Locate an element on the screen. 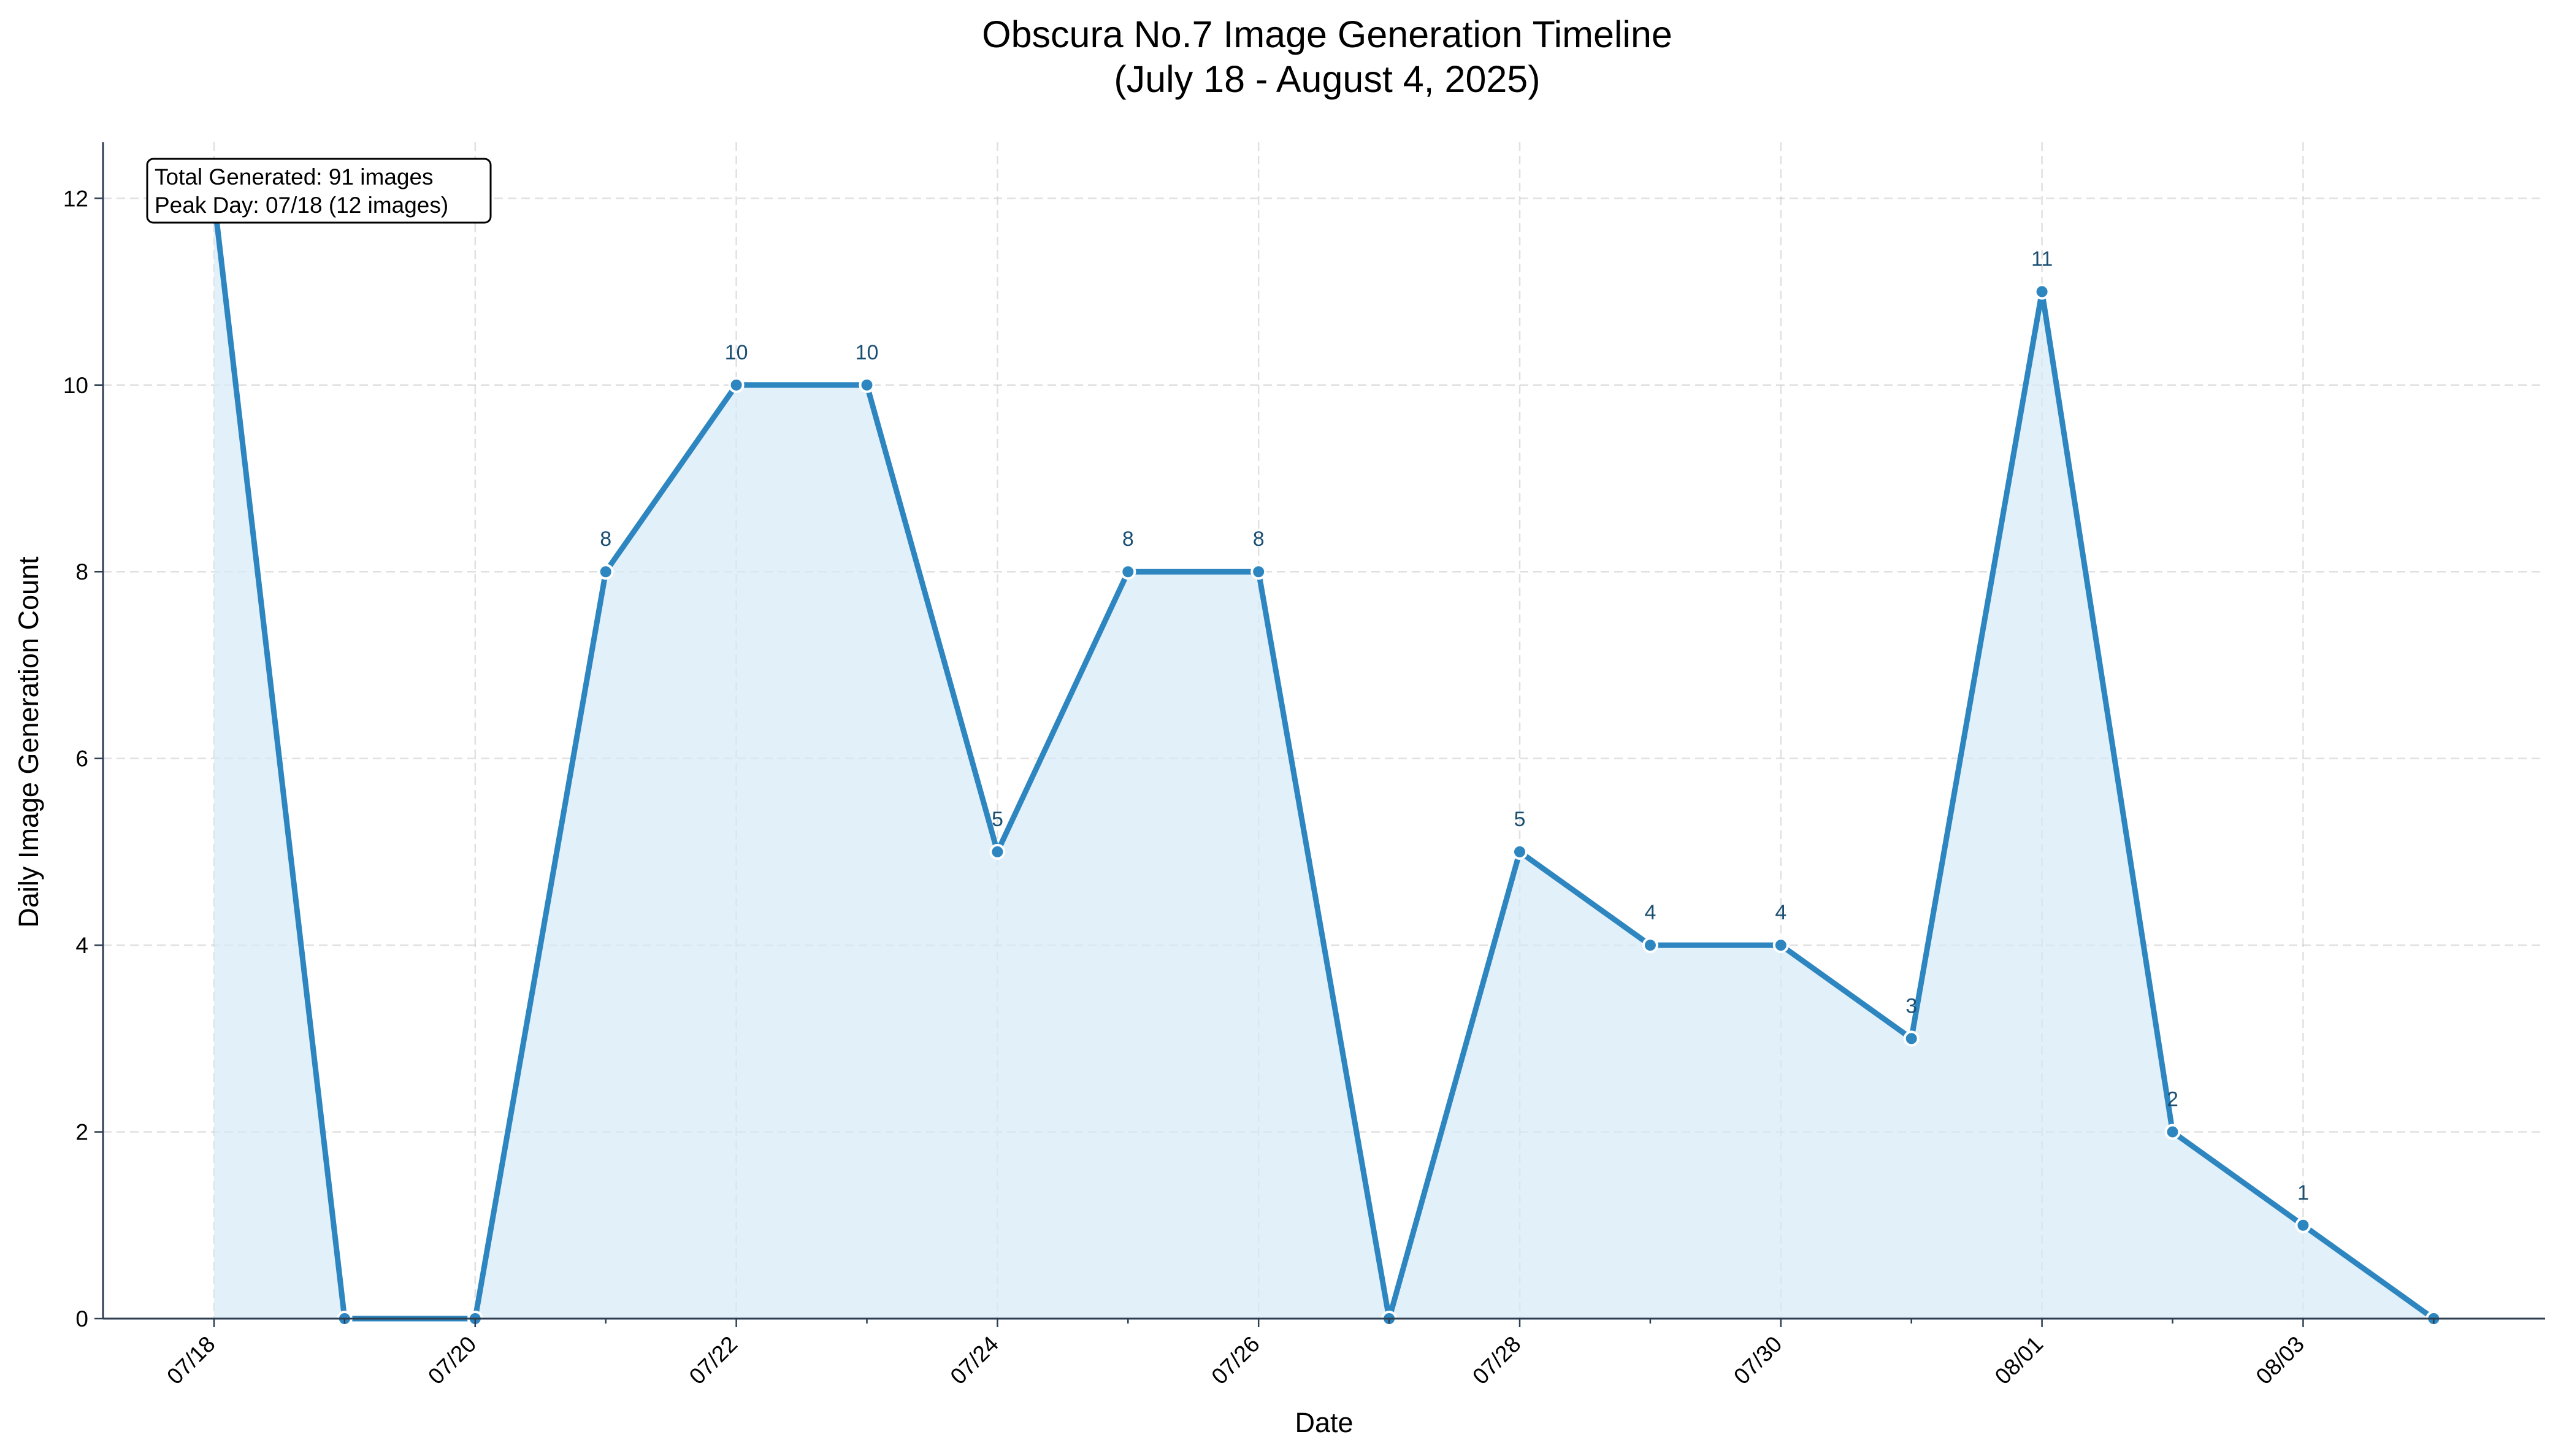 The image size is (2558, 1456). data-label-07-26: 8 is located at coordinates (1259, 539).